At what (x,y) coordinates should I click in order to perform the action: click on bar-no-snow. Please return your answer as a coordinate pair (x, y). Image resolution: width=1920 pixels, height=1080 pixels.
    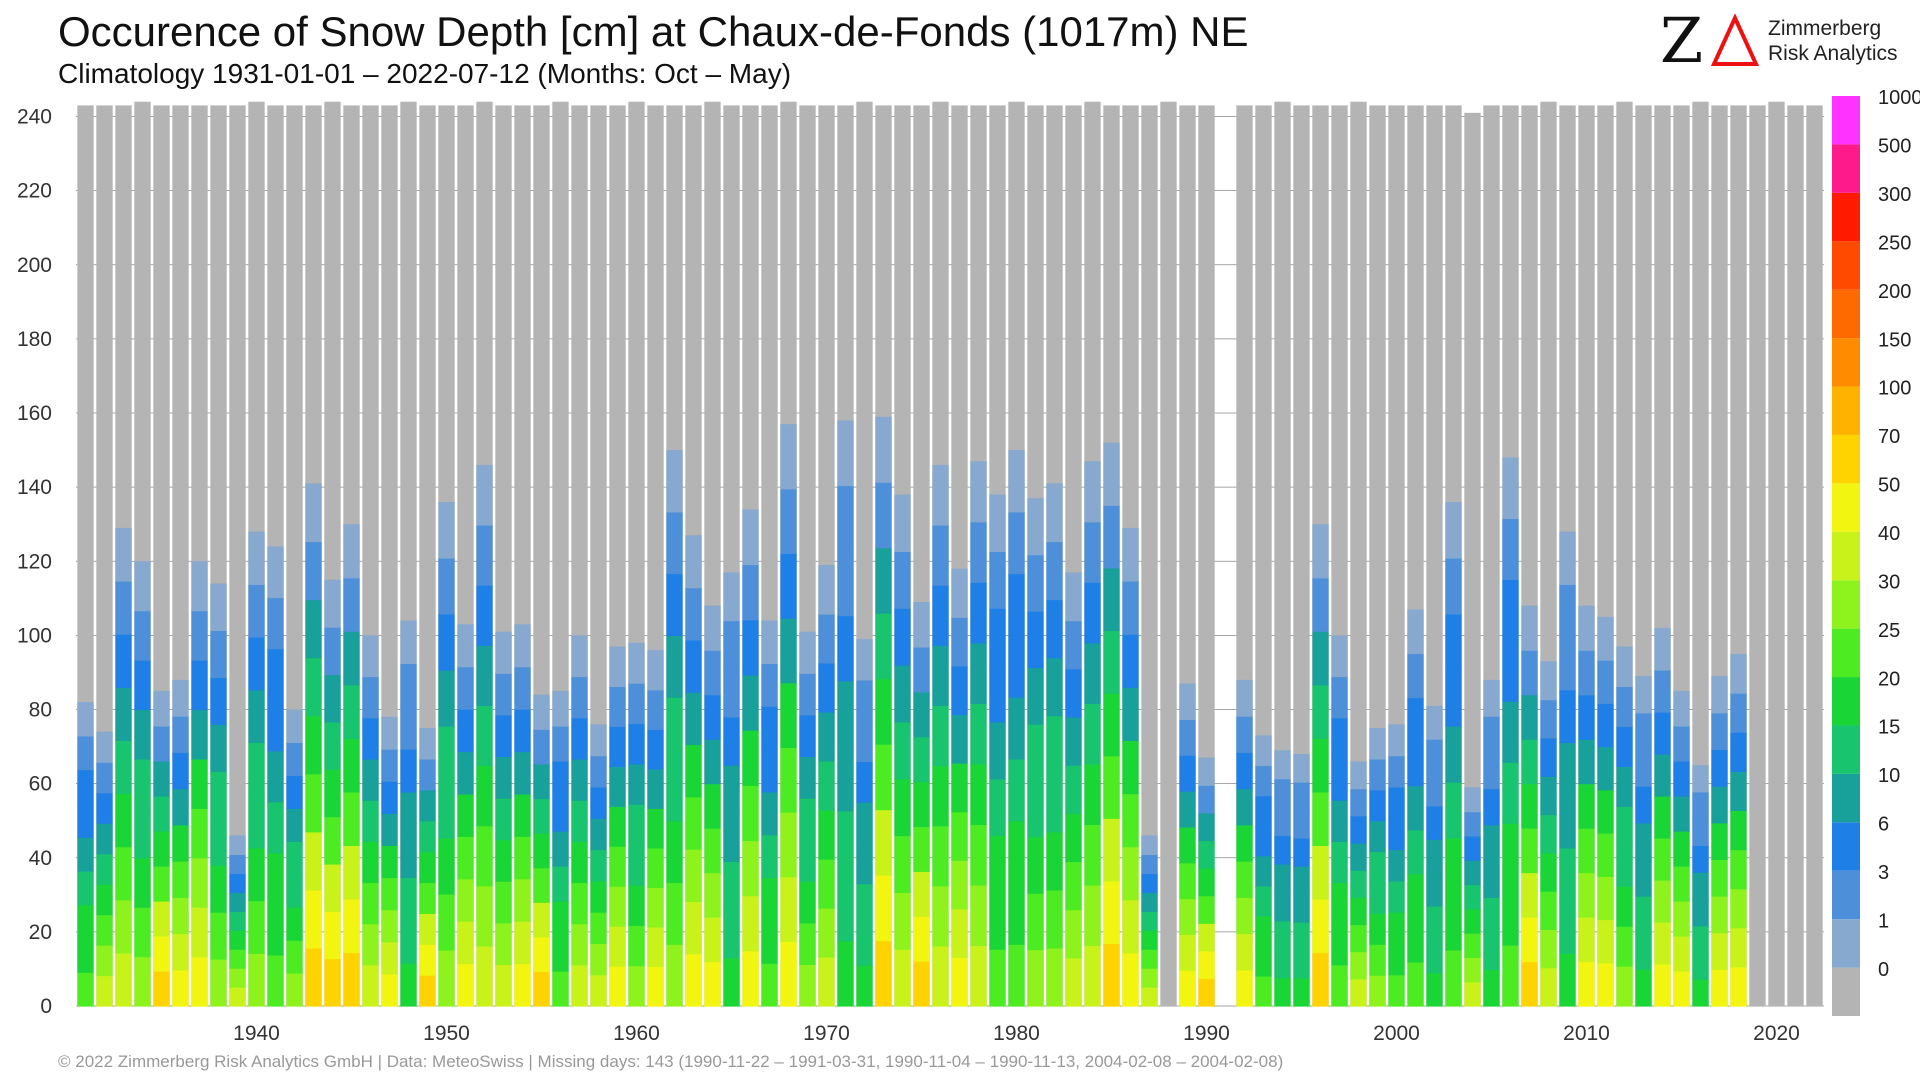
    Looking at the image, I should click on (1776, 554).